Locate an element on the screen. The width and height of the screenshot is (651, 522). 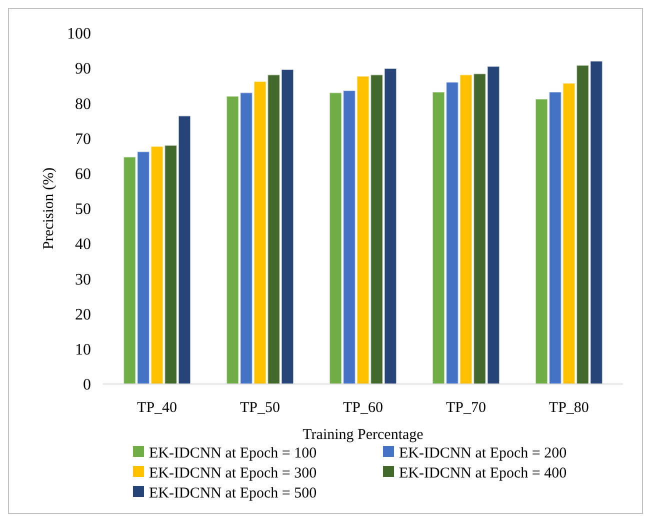
y-tick-label: 70 is located at coordinates (83, 139).